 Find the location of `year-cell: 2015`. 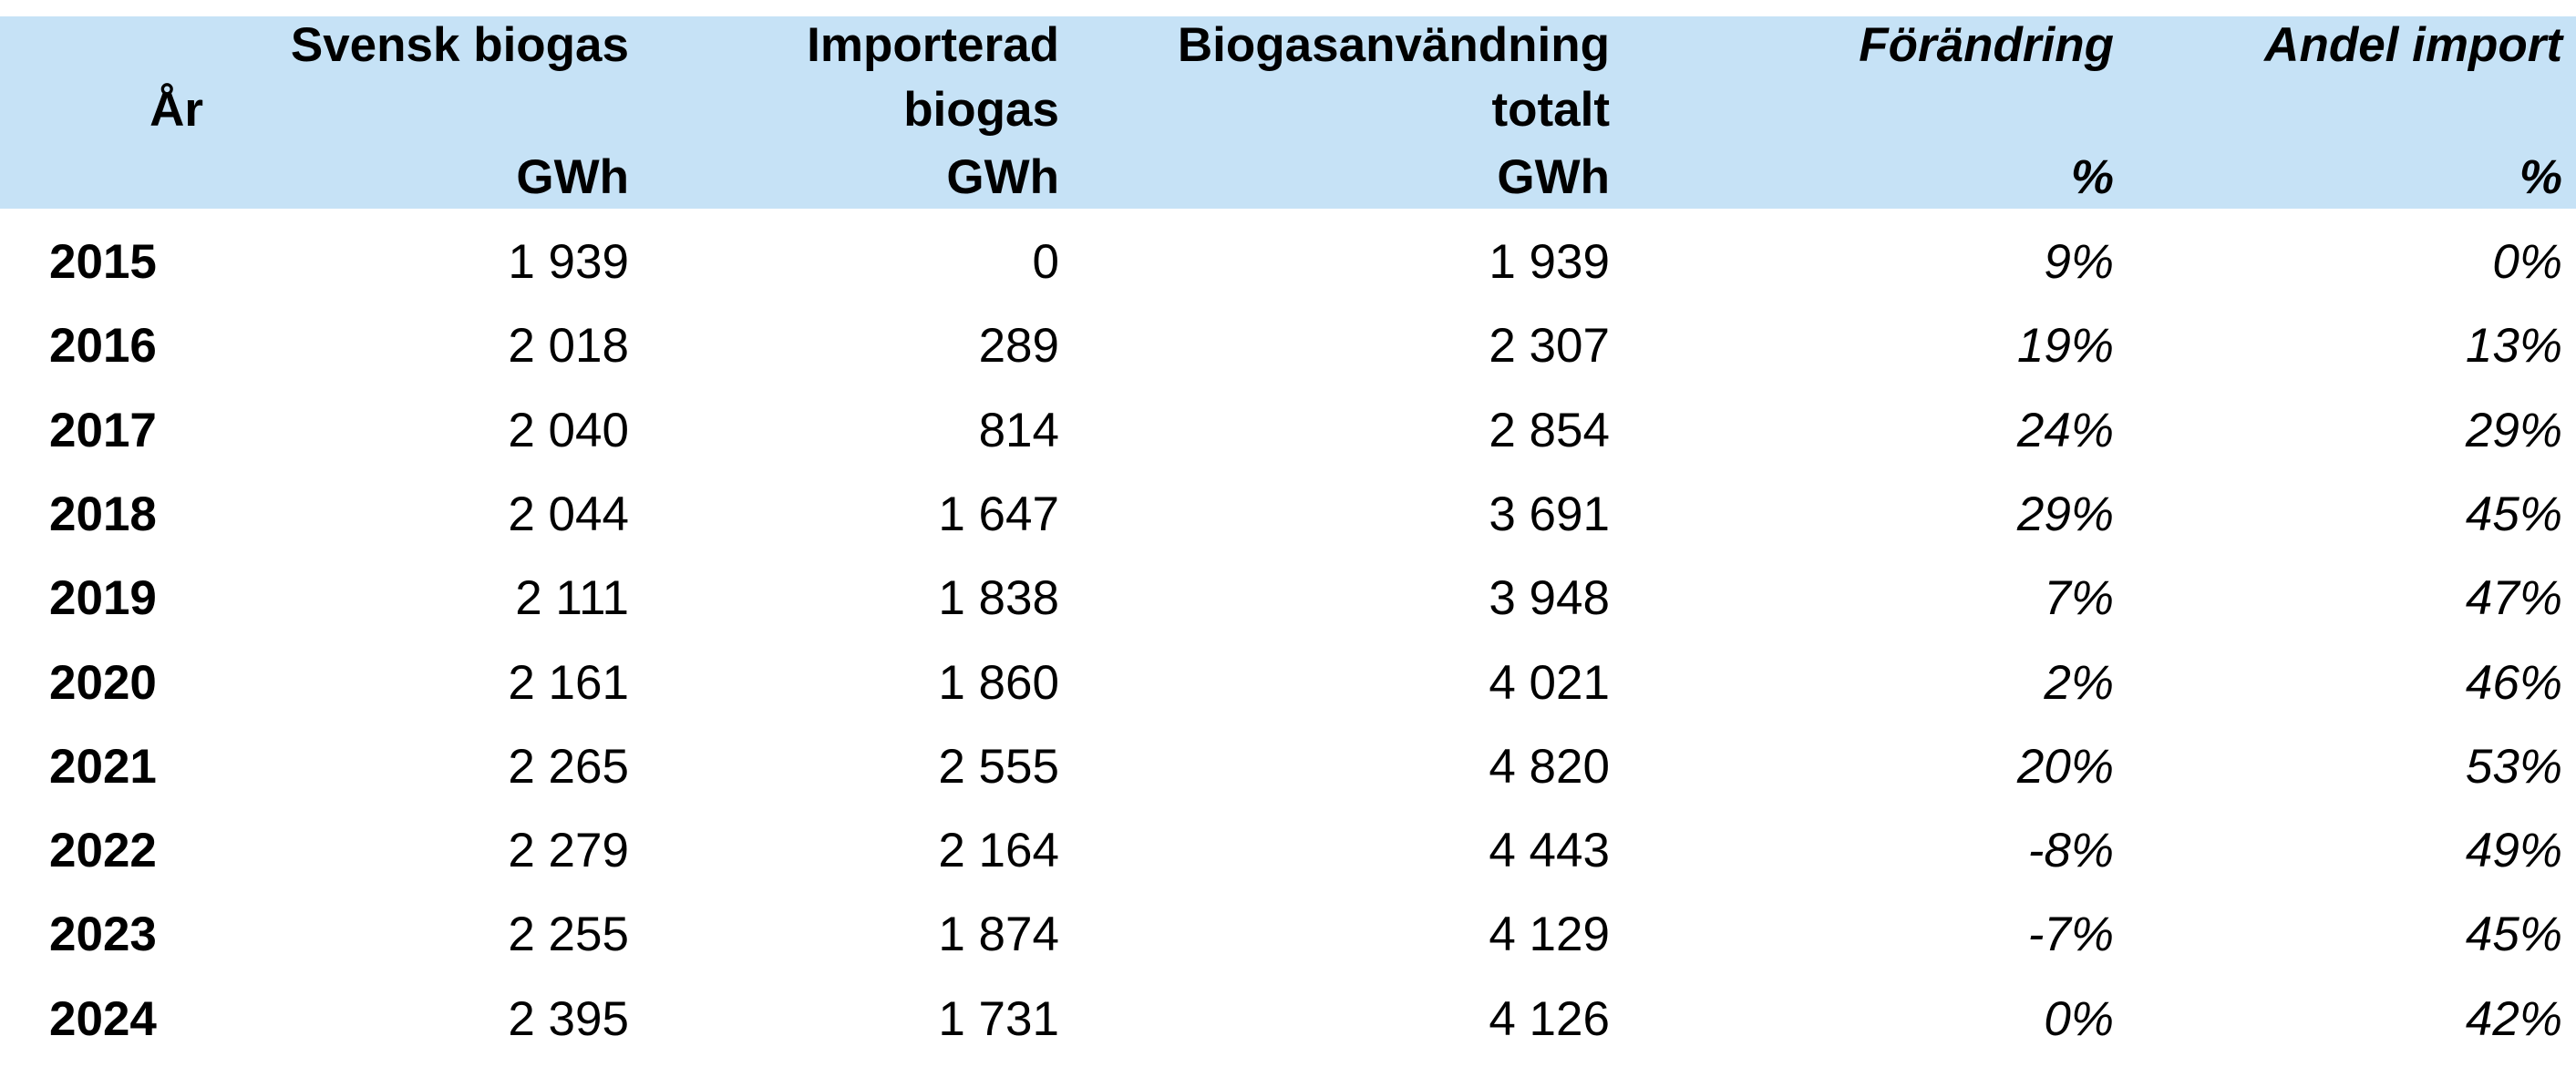

year-cell: 2015 is located at coordinates (103, 262).